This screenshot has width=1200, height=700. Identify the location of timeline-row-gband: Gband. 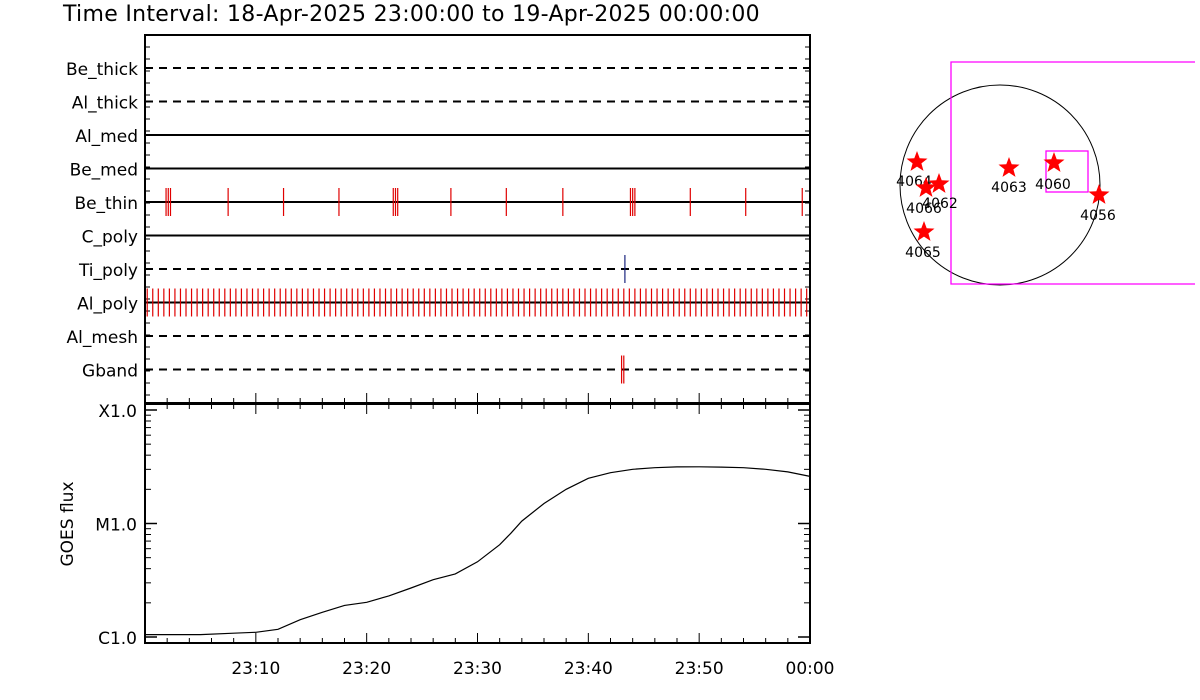
(446, 369).